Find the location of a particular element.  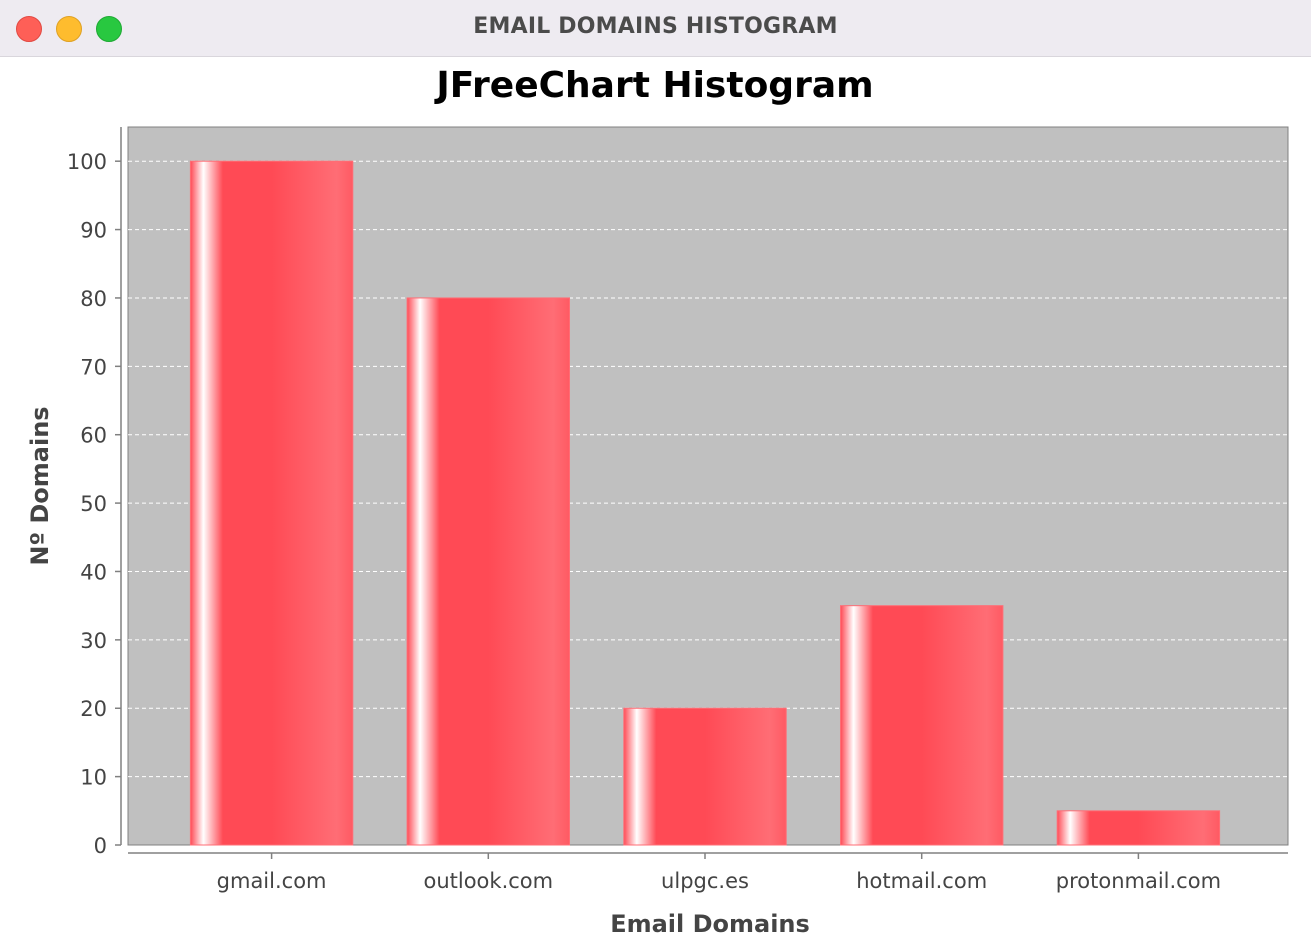

window-title: EMAIL DOMAINS HISTOGRAM is located at coordinates (655, 26).